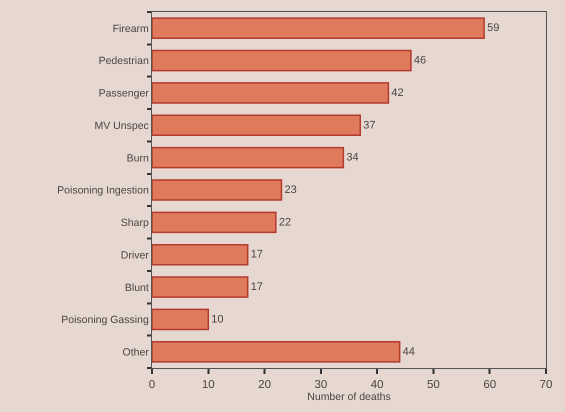 This screenshot has height=412, width=565. I want to click on y-tick-label: Blunt, so click(136, 288).